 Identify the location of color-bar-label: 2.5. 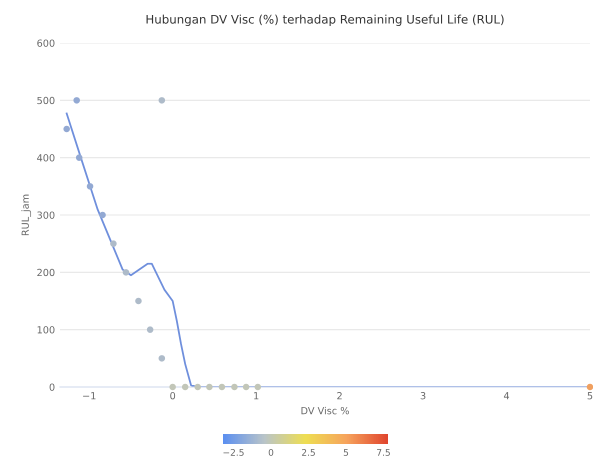
(308, 452).